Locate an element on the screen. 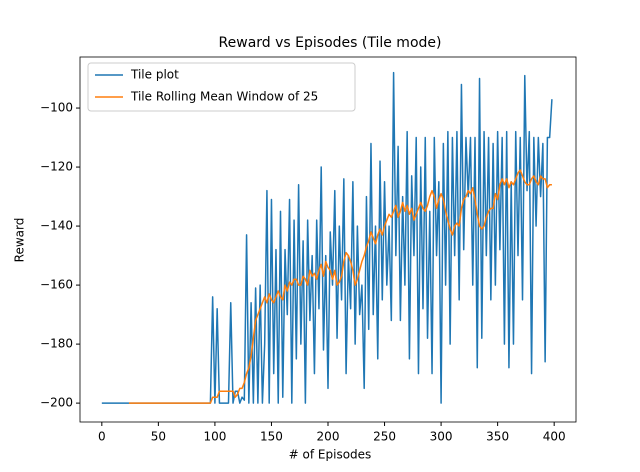  y-axis-label: Reward is located at coordinates (20, 240).